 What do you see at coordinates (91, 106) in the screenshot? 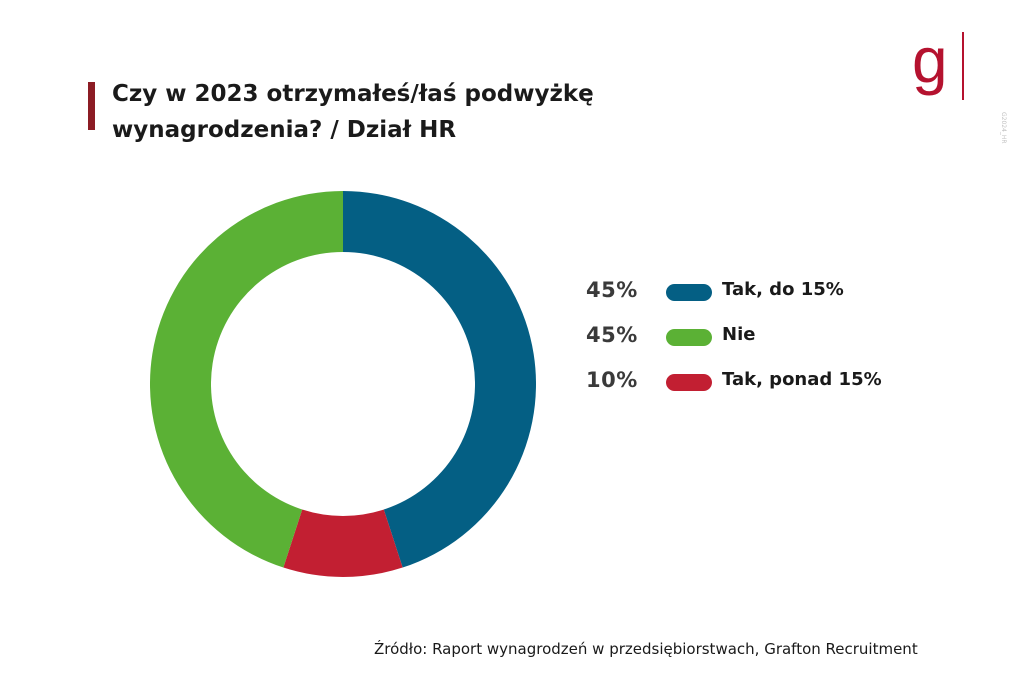
I see `title-accent-bar` at bounding box center [91, 106].